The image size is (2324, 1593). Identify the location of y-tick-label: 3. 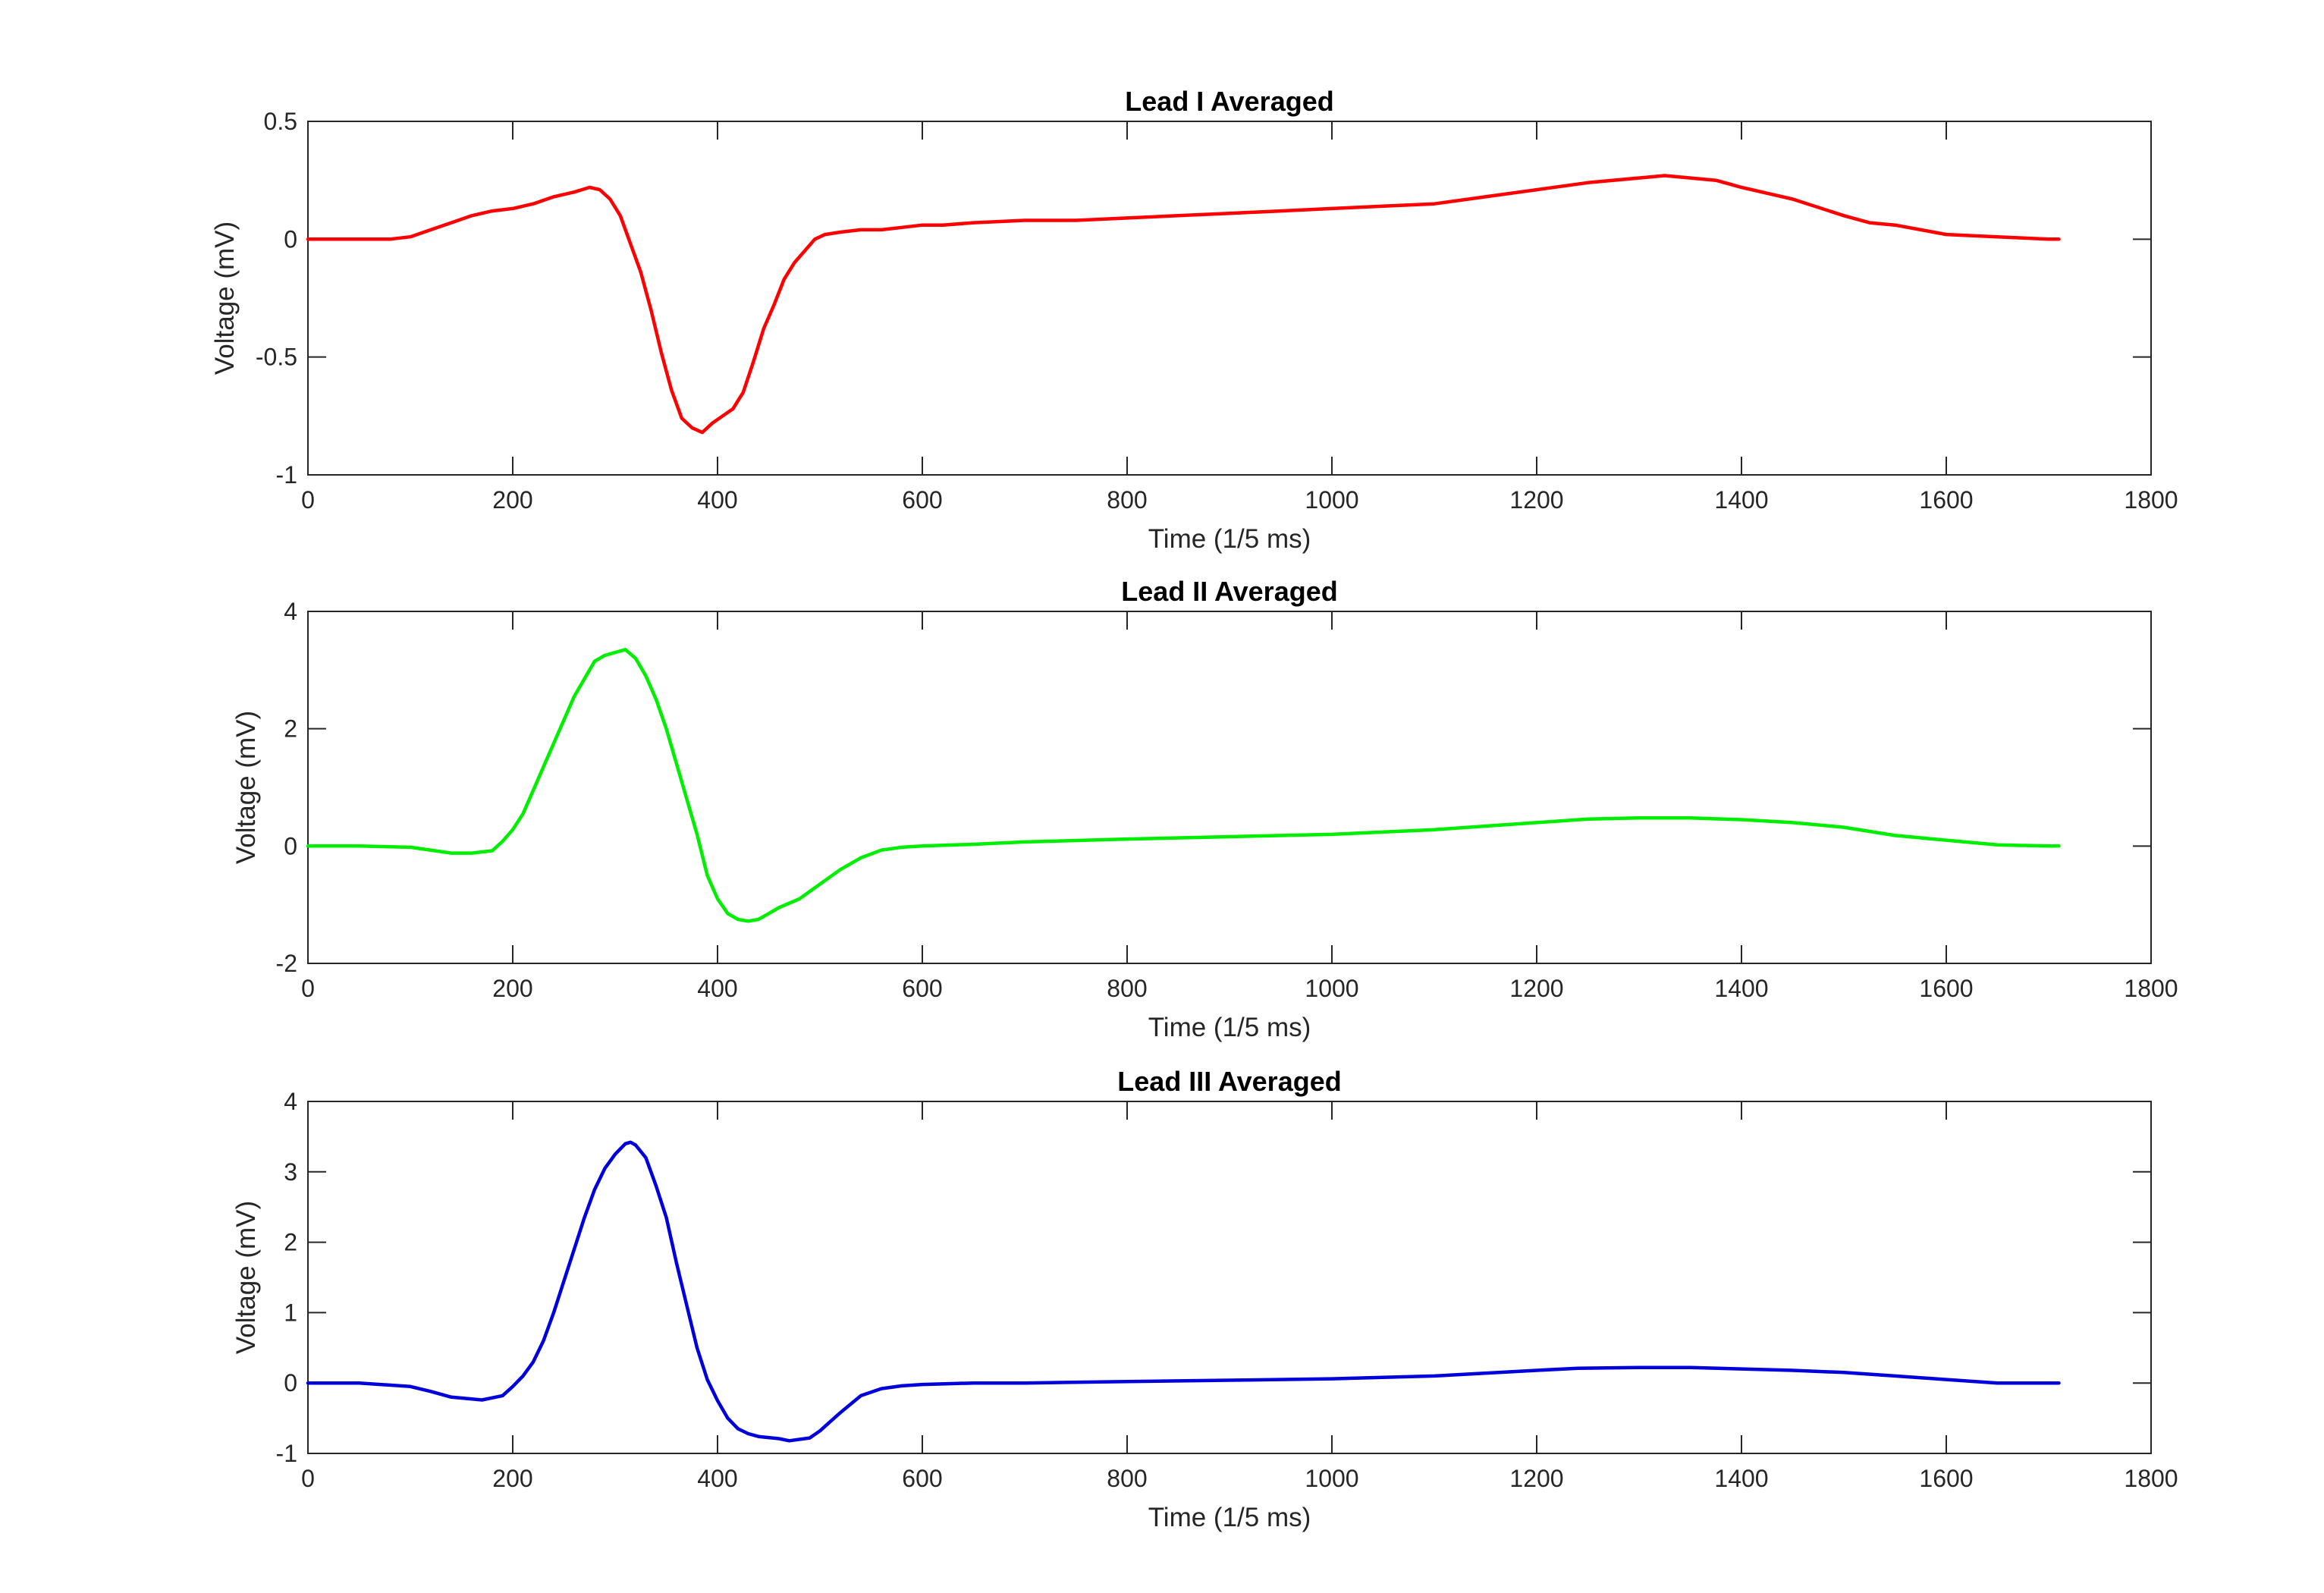
(290, 1172).